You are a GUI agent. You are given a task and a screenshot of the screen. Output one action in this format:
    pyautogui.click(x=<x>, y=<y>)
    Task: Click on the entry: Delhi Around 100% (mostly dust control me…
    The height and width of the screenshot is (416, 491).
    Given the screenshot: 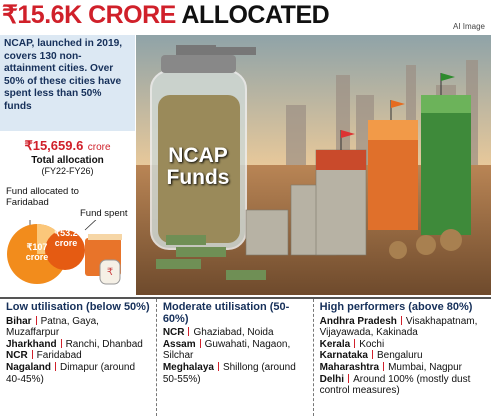 What is the action you would take?
    pyautogui.click(x=402, y=385)
    